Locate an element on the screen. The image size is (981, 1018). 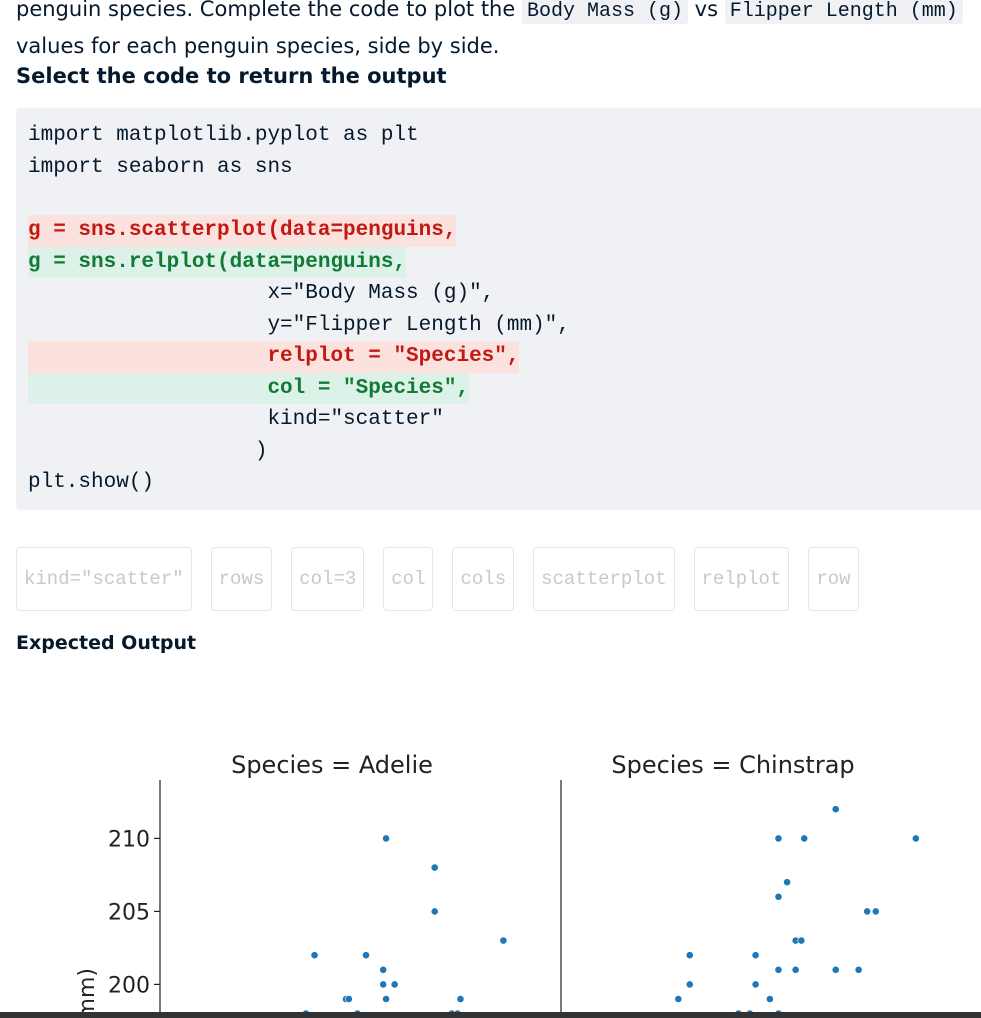
code-line: col = "Species", is located at coordinates (249, 388).